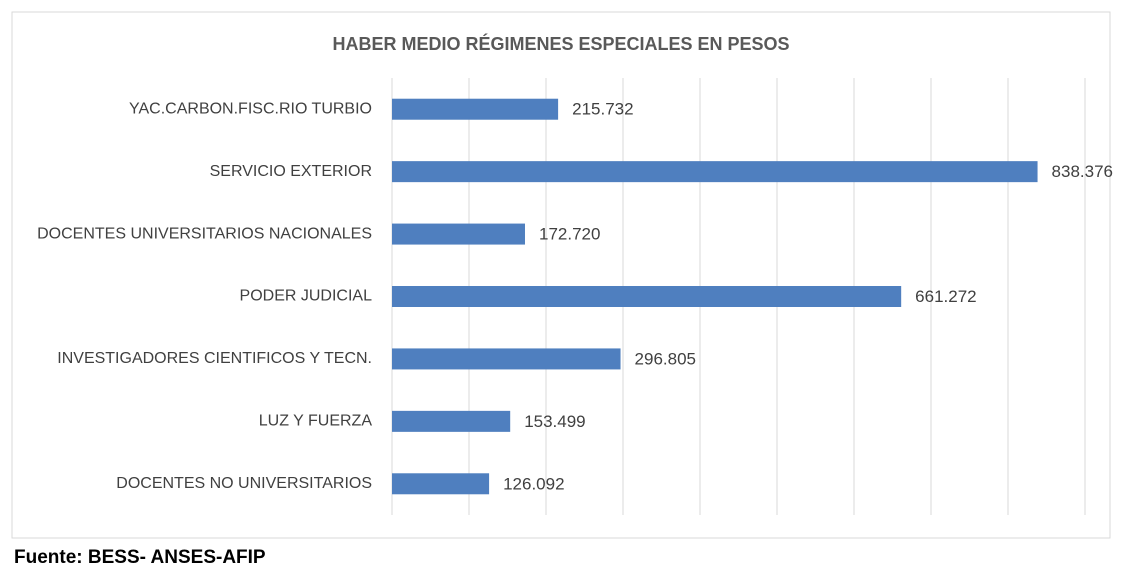  What do you see at coordinates (1082, 171) in the screenshot?
I see `data-label: 838.376` at bounding box center [1082, 171].